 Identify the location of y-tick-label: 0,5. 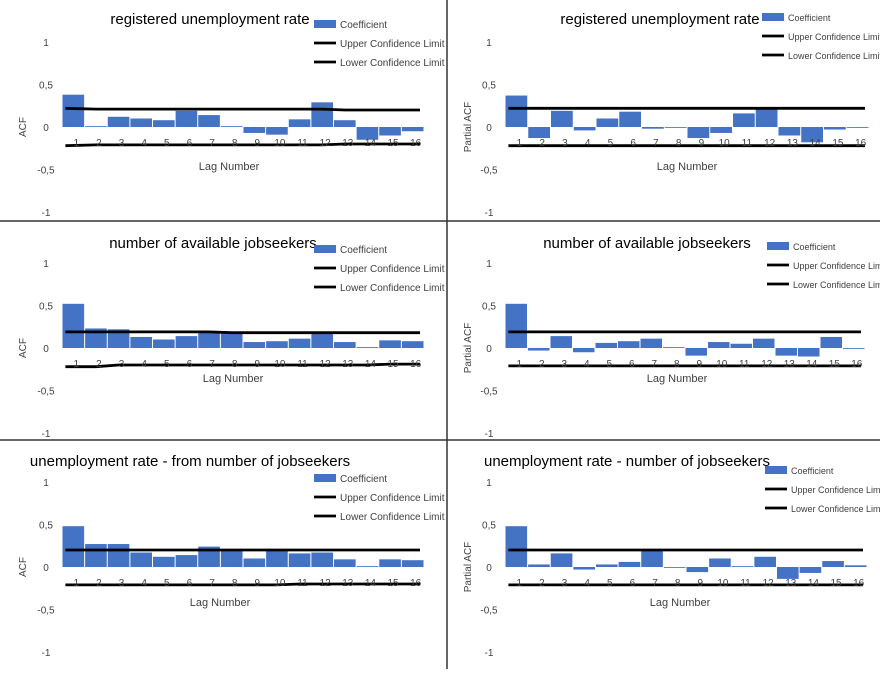
(46, 526).